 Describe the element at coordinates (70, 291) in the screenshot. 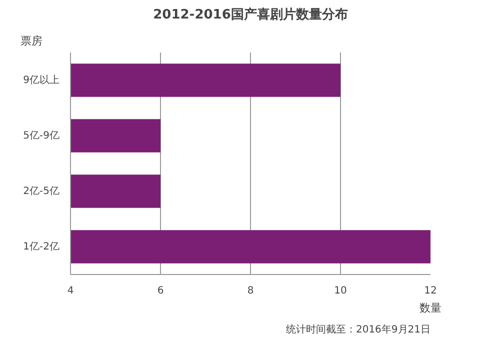

I see `x-tick-label: 4` at that location.